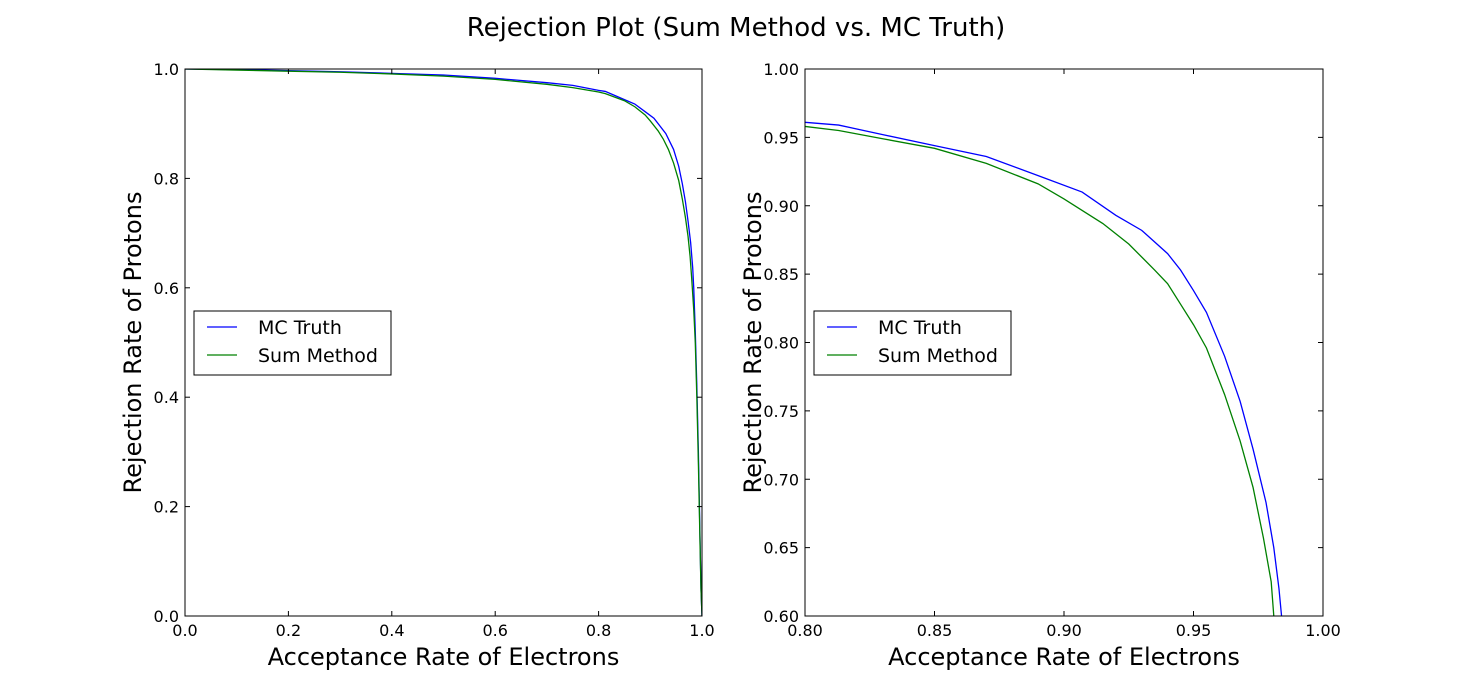 This screenshot has width=1470, height=685. I want to click on x-tick-label: 0.2, so click(288, 630).